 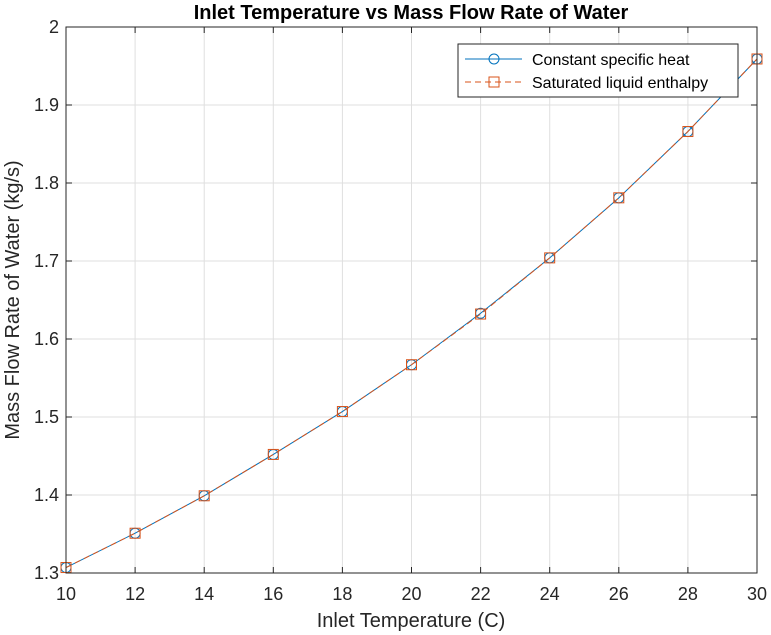 I want to click on y-tick-label: 1.8, so click(x=46, y=183).